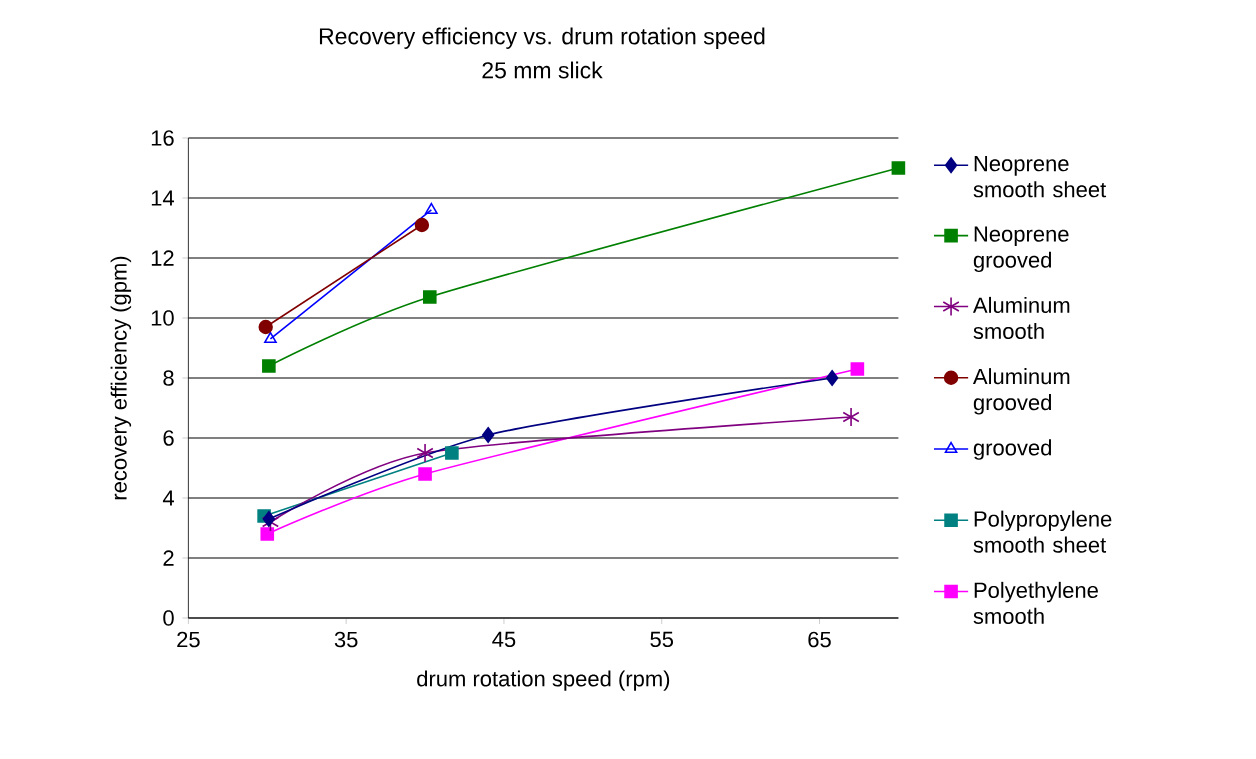  I want to click on y-axis-title: recovery efficiency (gpm), so click(121, 378).